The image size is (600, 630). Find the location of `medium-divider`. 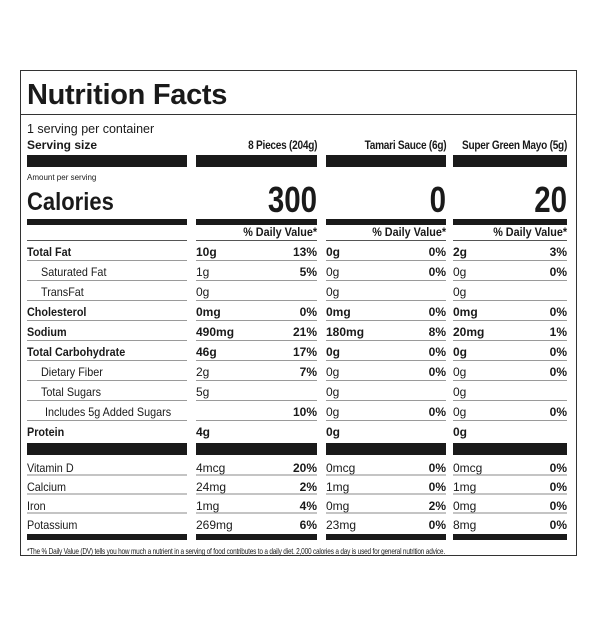

medium-divider is located at coordinates (297, 537).